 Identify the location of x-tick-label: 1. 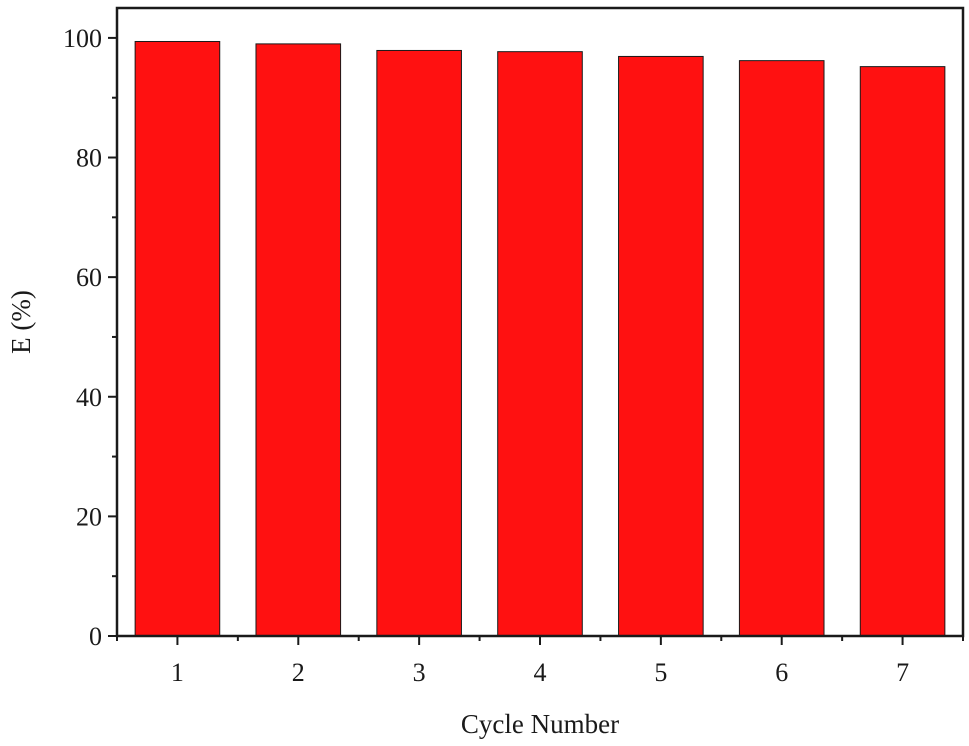
(177, 672).